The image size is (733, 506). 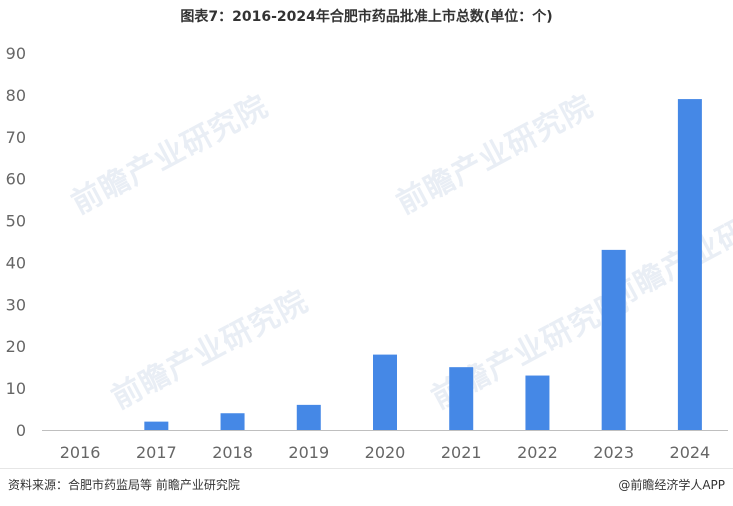 What do you see at coordinates (16, 53) in the screenshot?
I see `y-tick-label: 90` at bounding box center [16, 53].